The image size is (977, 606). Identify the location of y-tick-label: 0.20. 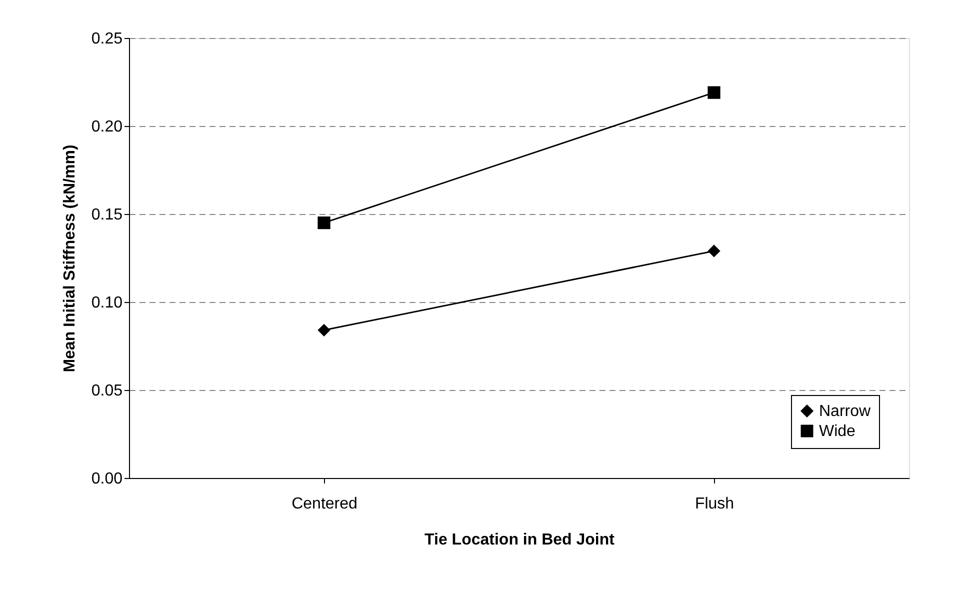
(107, 127).